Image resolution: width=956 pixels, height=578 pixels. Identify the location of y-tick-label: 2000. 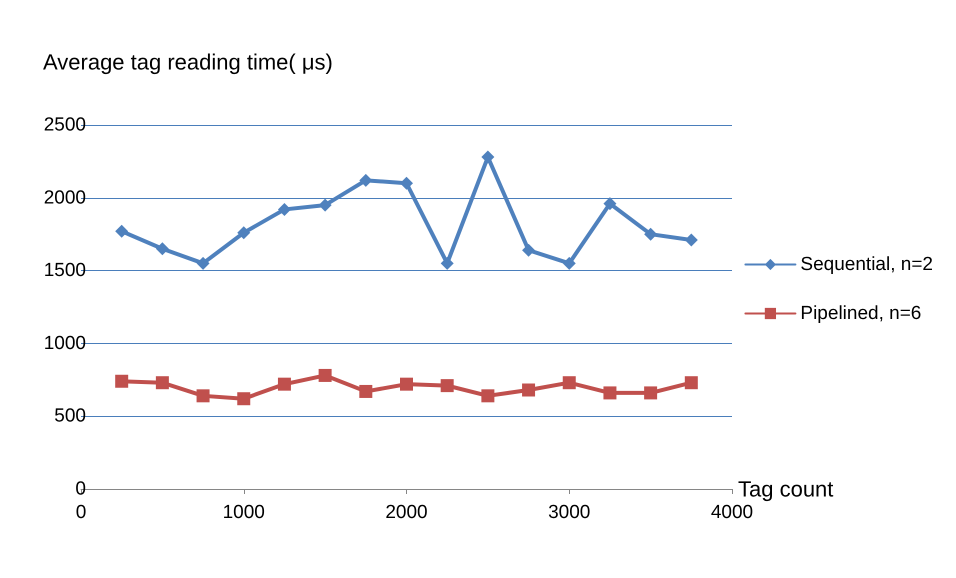
(65, 197).